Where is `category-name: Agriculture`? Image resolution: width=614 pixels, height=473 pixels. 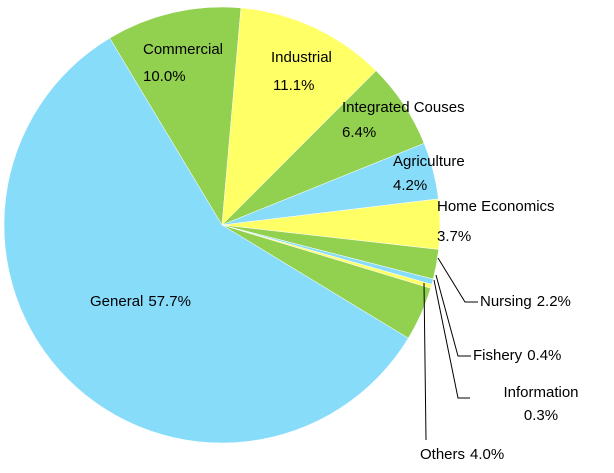
category-name: Agriculture is located at coordinates (429, 161).